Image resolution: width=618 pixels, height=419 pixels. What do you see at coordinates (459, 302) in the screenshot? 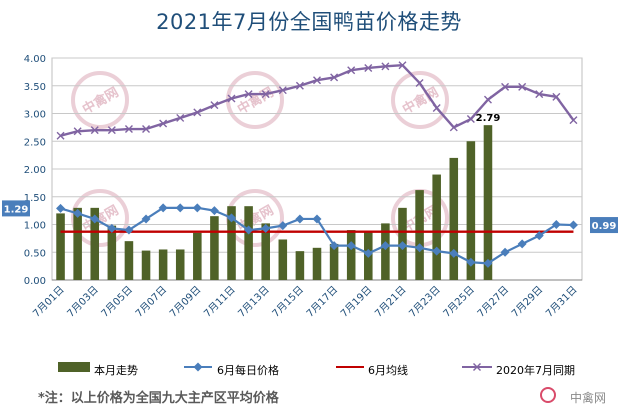
I see `x-tick-label: 7月25日` at bounding box center [459, 302].